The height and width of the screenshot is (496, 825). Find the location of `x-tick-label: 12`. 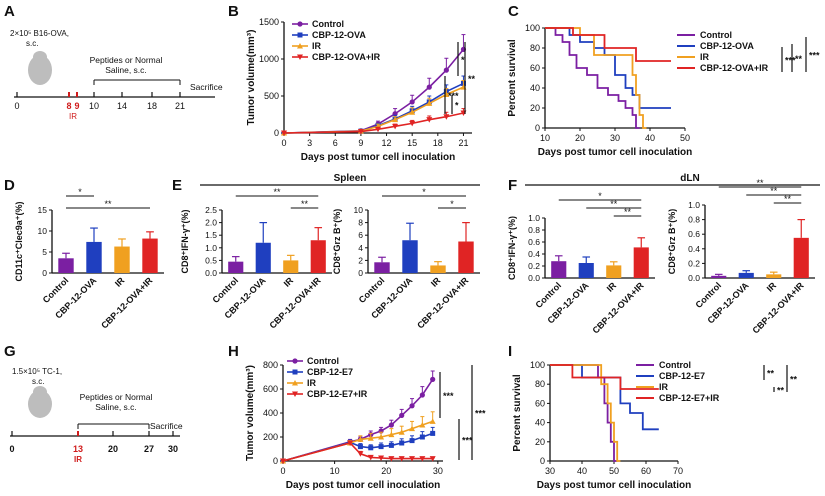

x-tick-label: 12 is located at coordinates (387, 143).